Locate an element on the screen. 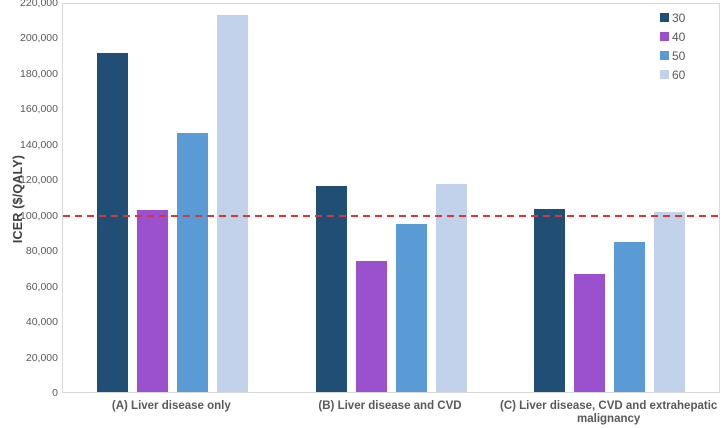  y-tick-label: 220,000 is located at coordinates (39, 4).